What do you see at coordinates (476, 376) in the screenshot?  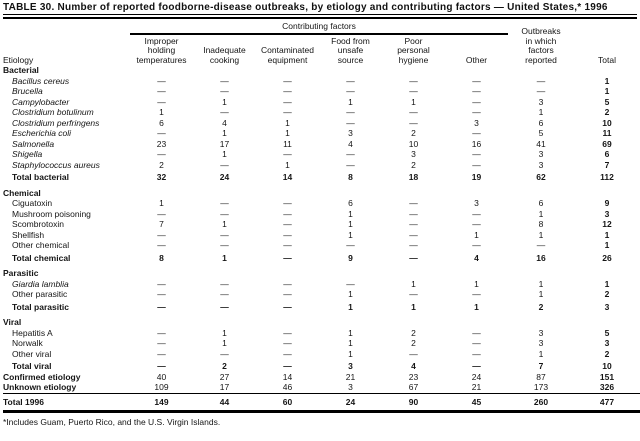 I see `cell-value: 24` at bounding box center [476, 376].